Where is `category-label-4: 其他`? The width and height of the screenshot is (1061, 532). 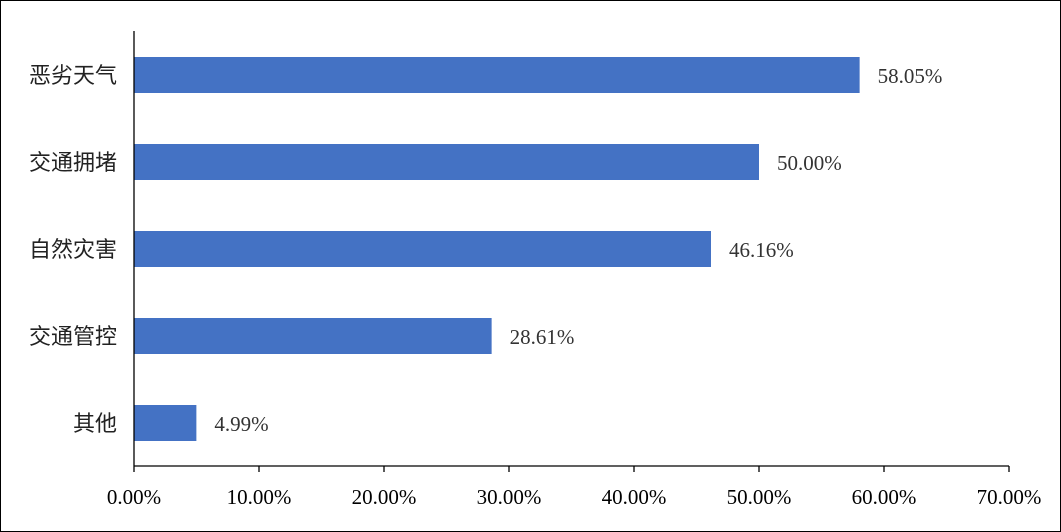 category-label-4: 其他 is located at coordinates (95, 424).